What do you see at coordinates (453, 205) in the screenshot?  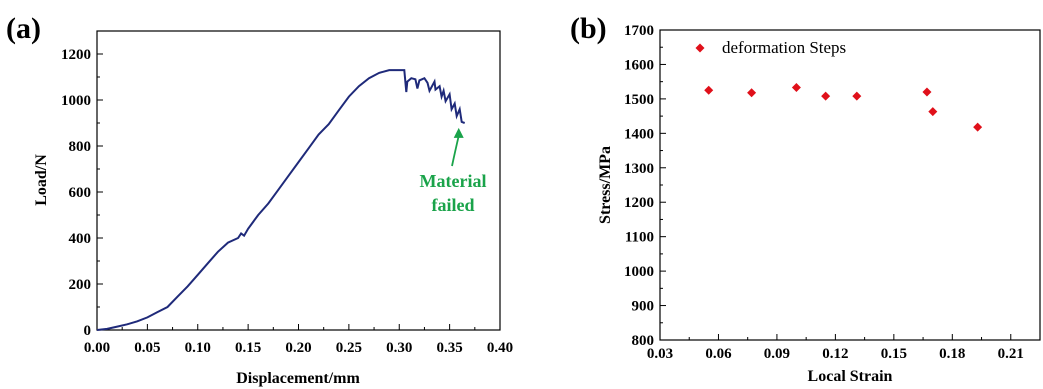 I see `annotation-line-2: failed` at bounding box center [453, 205].